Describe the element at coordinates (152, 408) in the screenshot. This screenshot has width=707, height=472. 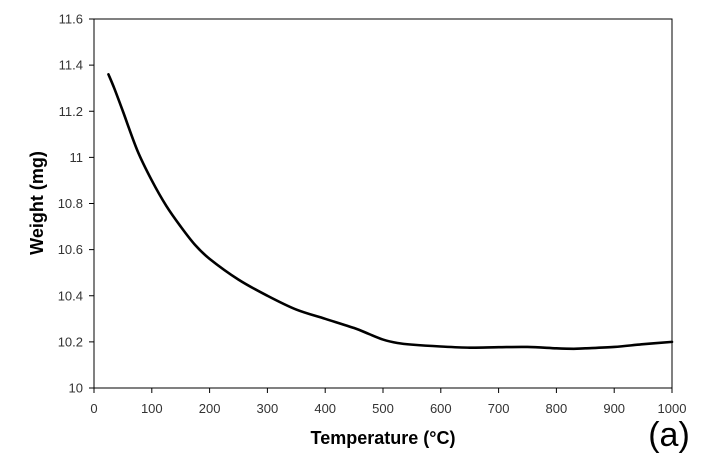
I see `x-tick-label: 100` at that location.